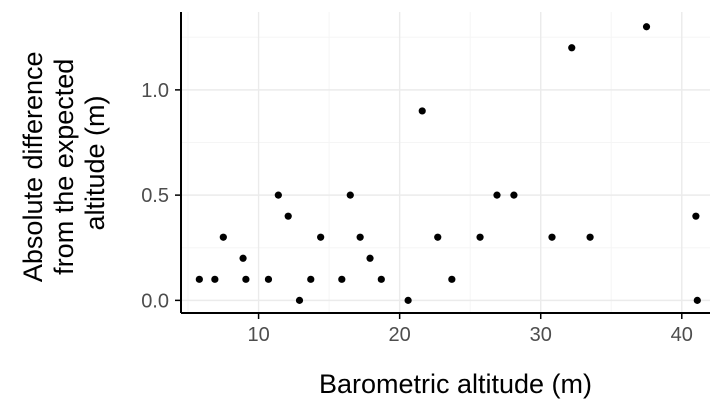 The image size is (710, 402). Describe the element at coordinates (682, 335) in the screenshot. I see `x-tick-label: 40` at that location.